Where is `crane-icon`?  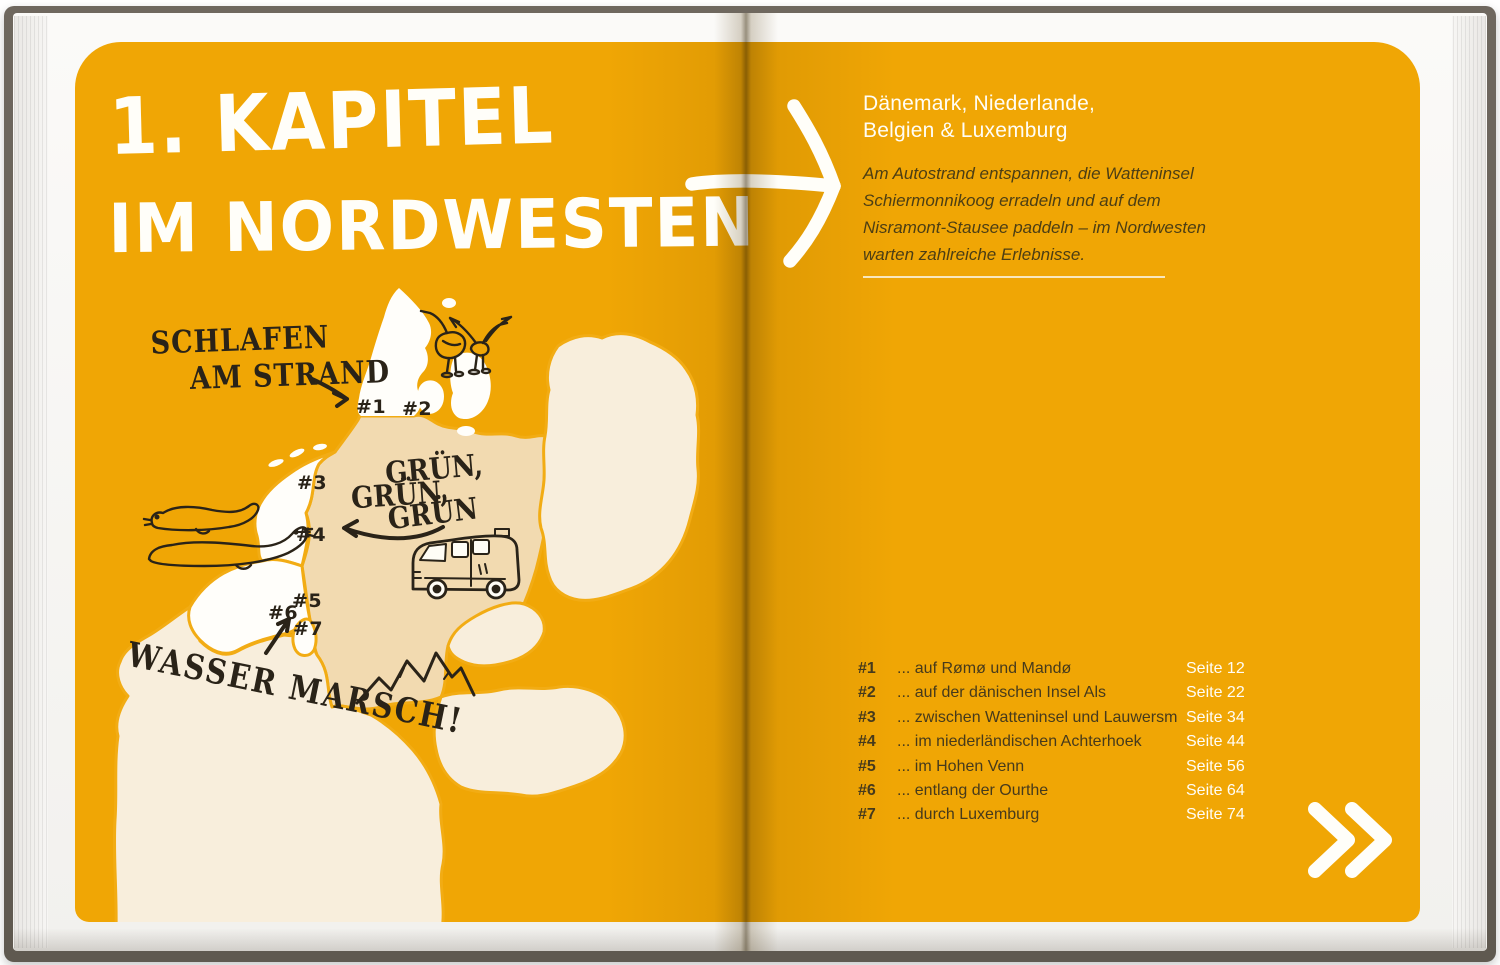 crane-icon is located at coordinates (443, 344).